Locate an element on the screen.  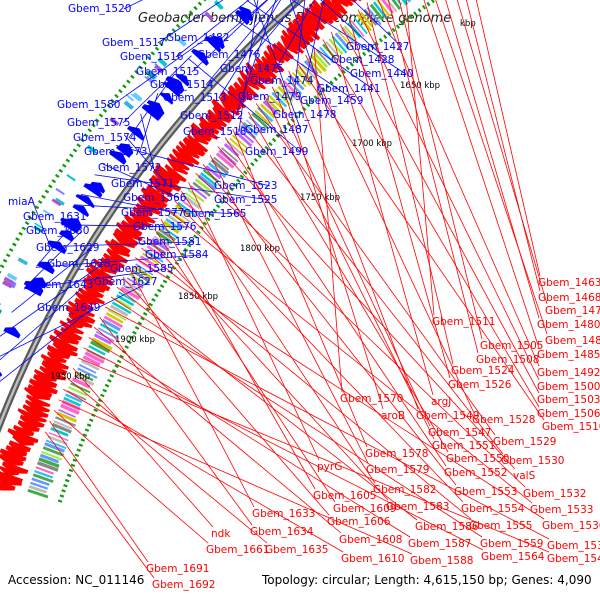
kbp-tick-label: kbp is located at coordinates (468, 24).